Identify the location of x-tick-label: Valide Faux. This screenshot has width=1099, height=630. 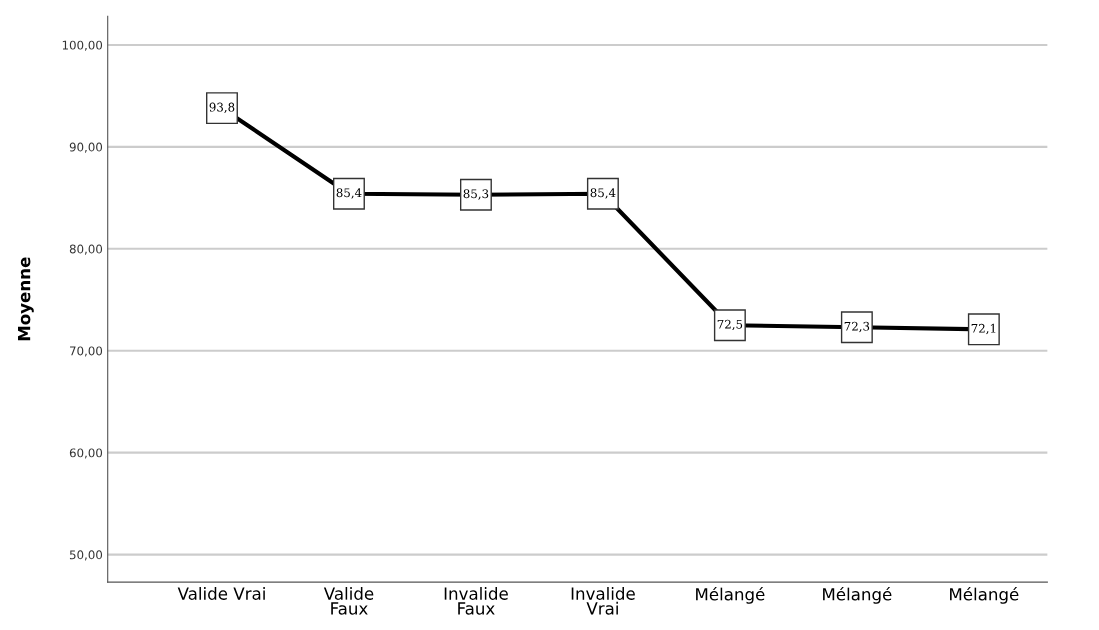
(348, 600).